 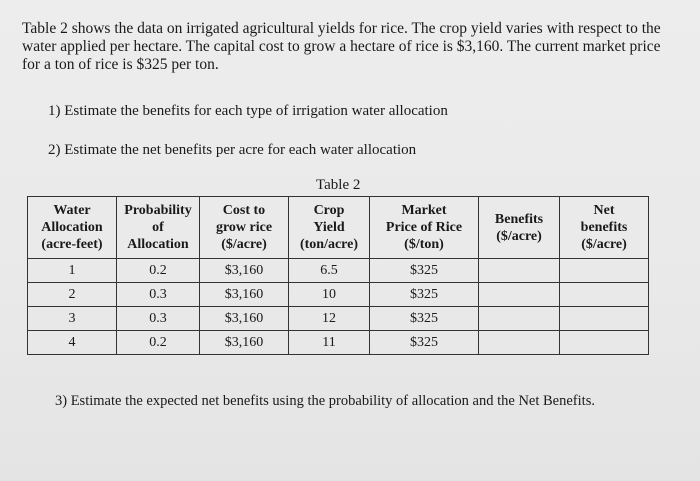 What do you see at coordinates (329, 270) in the screenshot?
I see `table-cell: 6.5` at bounding box center [329, 270].